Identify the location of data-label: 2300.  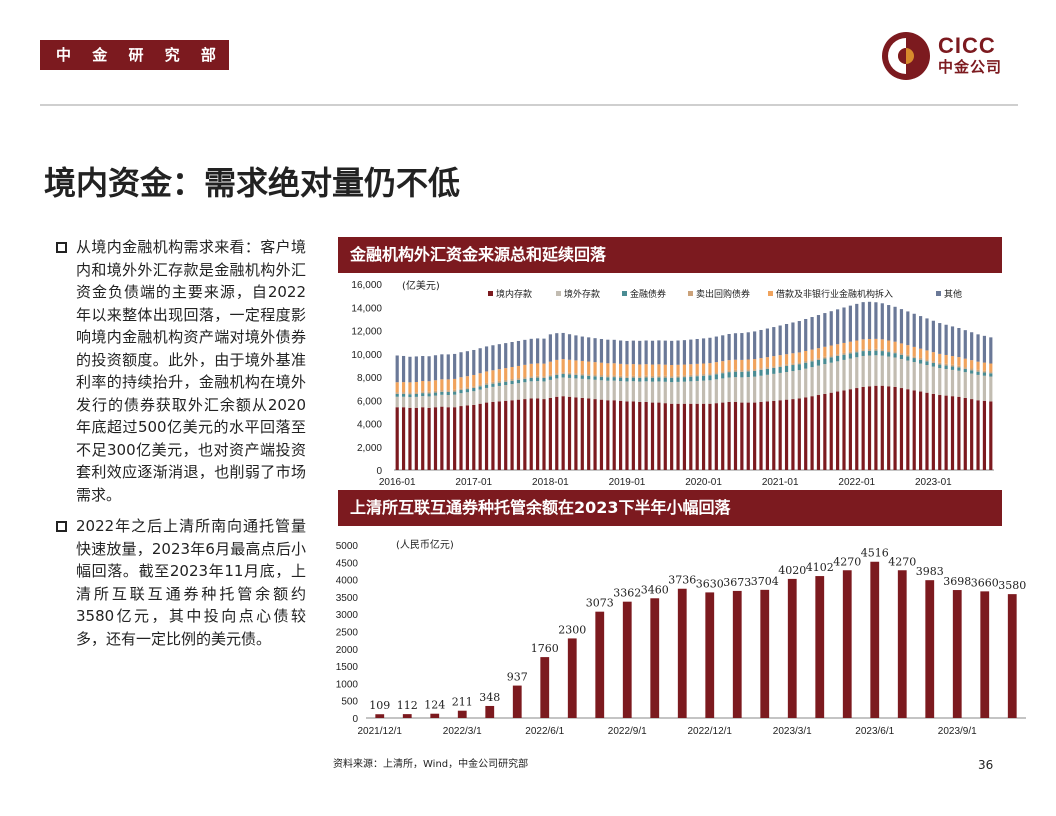
(572, 629).